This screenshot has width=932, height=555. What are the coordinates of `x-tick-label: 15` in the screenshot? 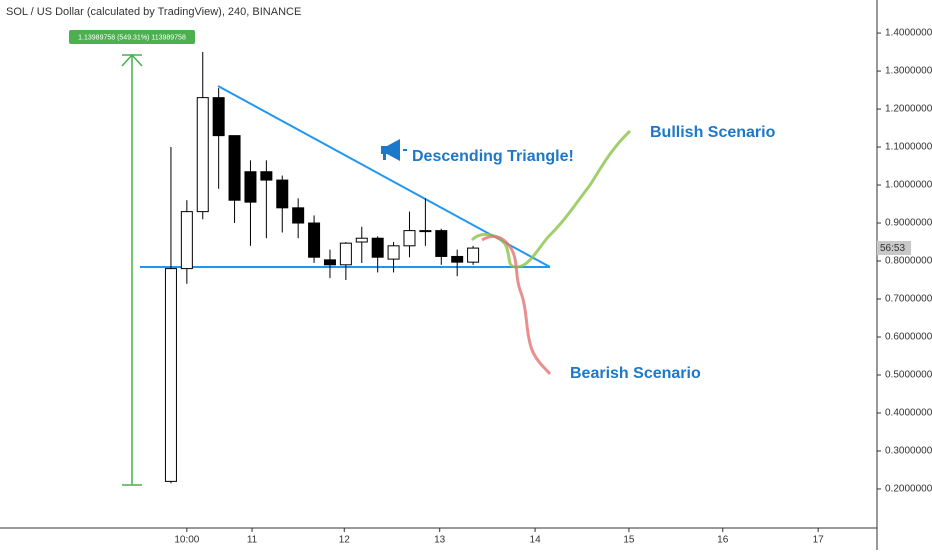 It's located at (629, 540).